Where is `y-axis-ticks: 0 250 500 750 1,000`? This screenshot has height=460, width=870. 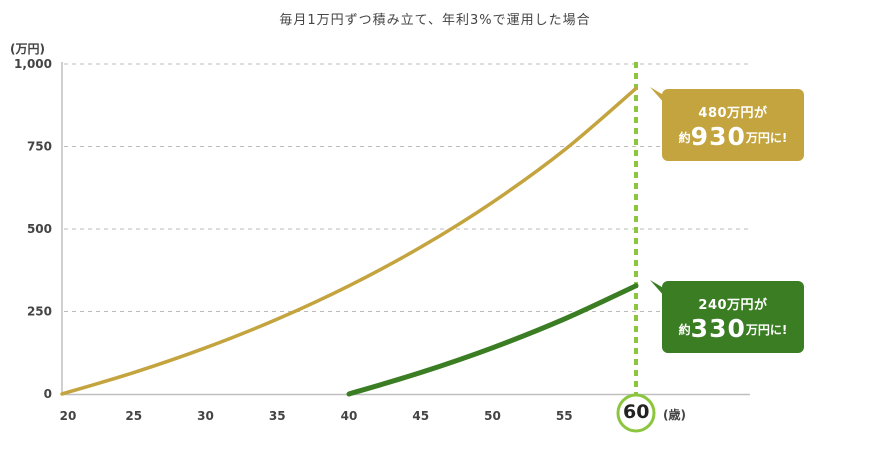
y-axis-ticks: 0 250 500 750 1,000 is located at coordinates (33, 229).